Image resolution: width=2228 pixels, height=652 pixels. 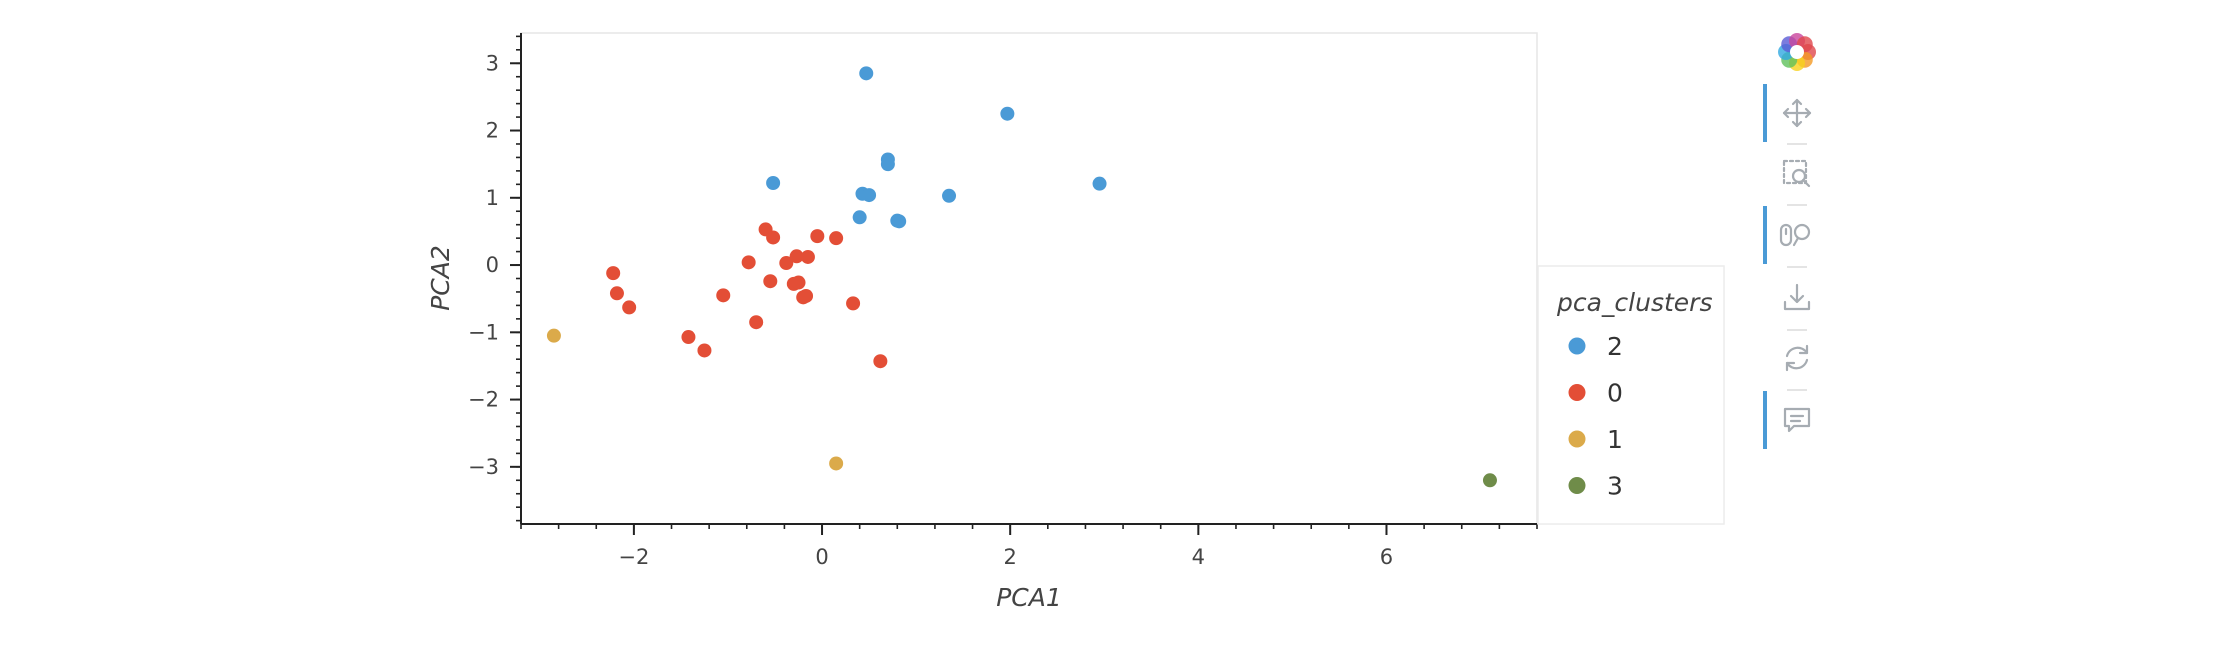 What do you see at coordinates (1802, 232) in the screenshot?
I see `wheel-zoom-lens` at bounding box center [1802, 232].